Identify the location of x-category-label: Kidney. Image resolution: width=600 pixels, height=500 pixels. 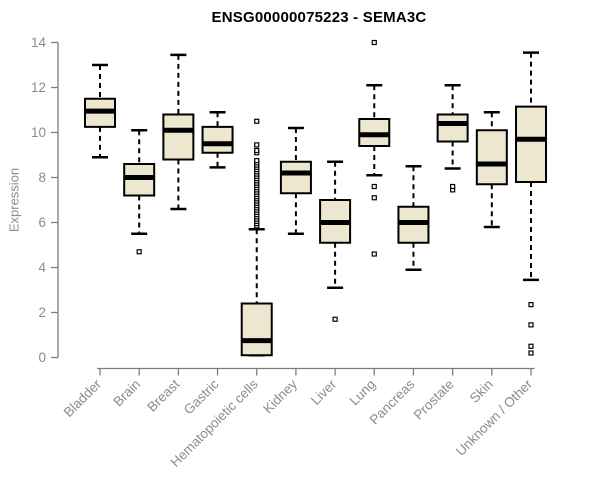
(280, 396).